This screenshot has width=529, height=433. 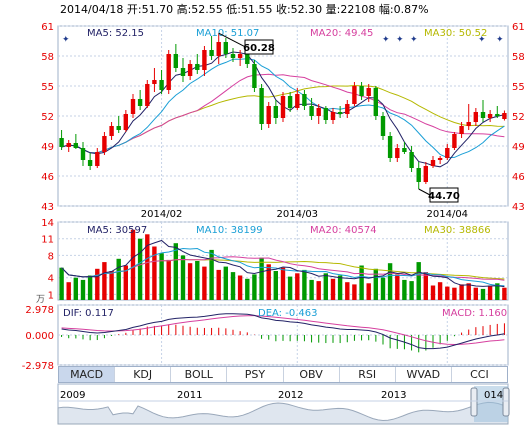 I want to click on tab-boll: BOLL, so click(x=199, y=374).